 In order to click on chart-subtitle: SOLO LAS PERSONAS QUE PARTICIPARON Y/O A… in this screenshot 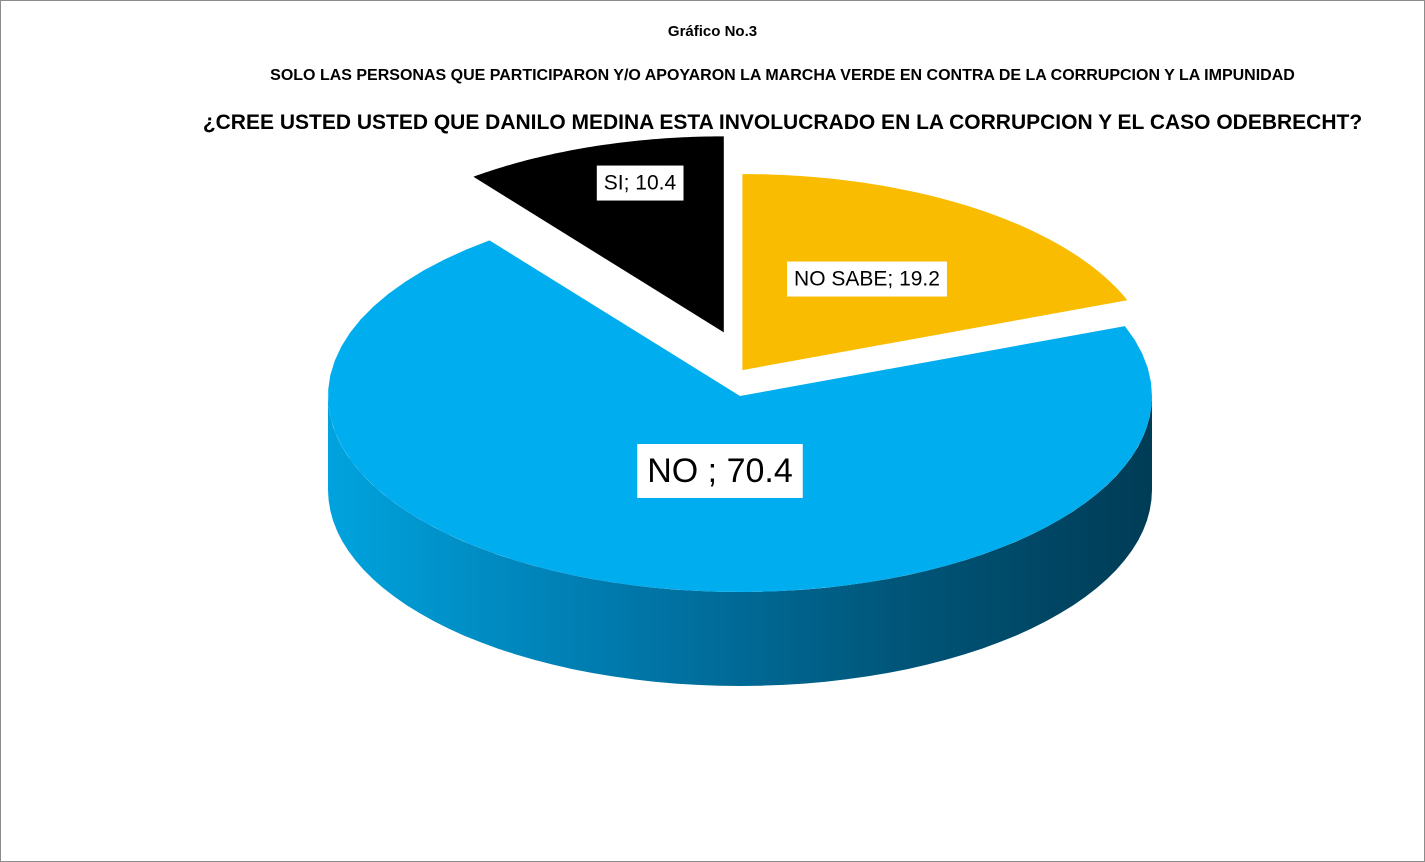, I will do `click(782, 75)`.